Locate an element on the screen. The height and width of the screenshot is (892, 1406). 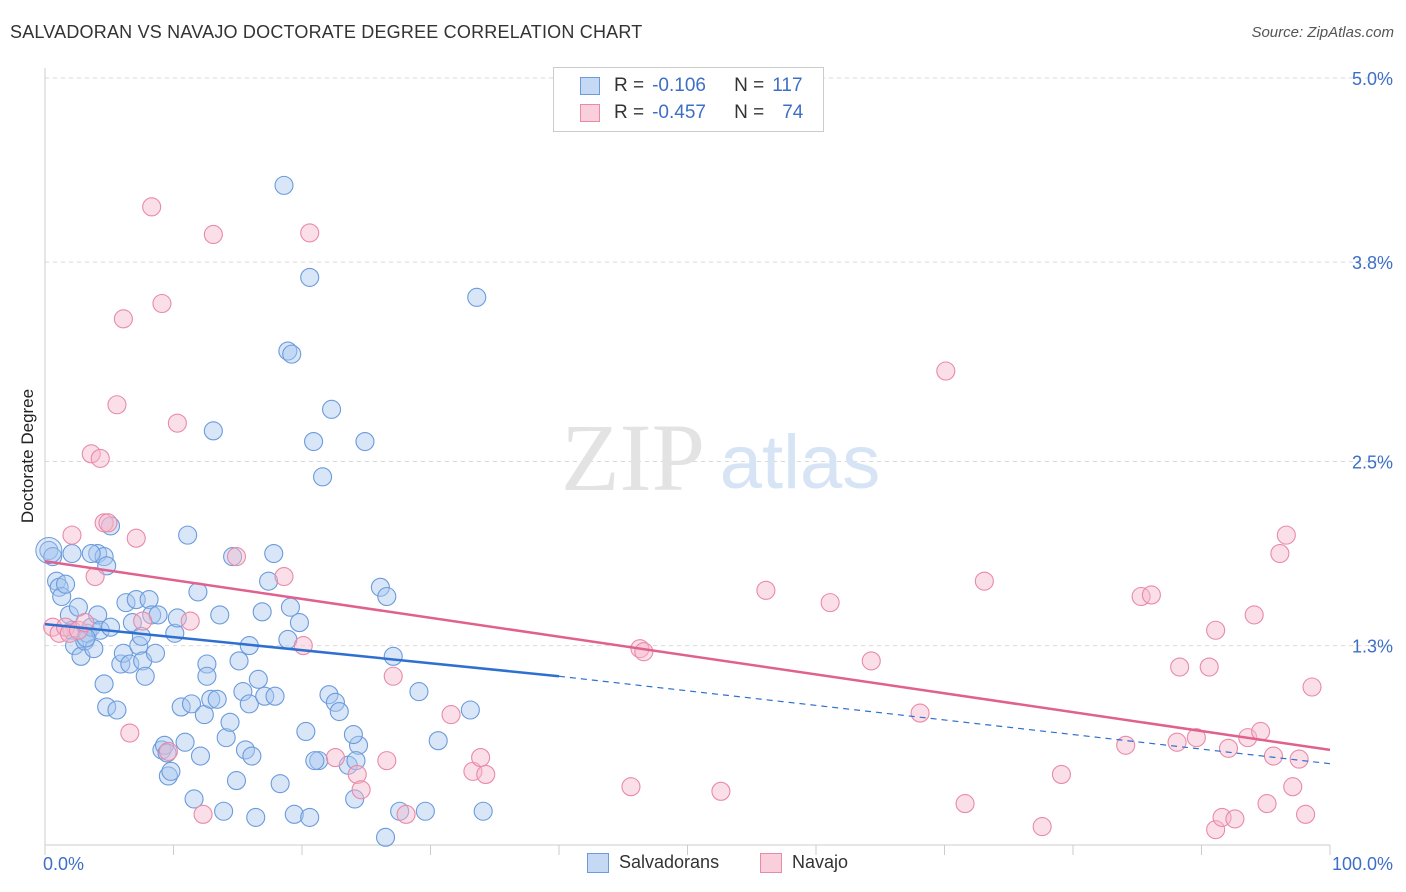
bottom-legend-label-salvadorans: Salvadorans is located at coordinates (669, 862).